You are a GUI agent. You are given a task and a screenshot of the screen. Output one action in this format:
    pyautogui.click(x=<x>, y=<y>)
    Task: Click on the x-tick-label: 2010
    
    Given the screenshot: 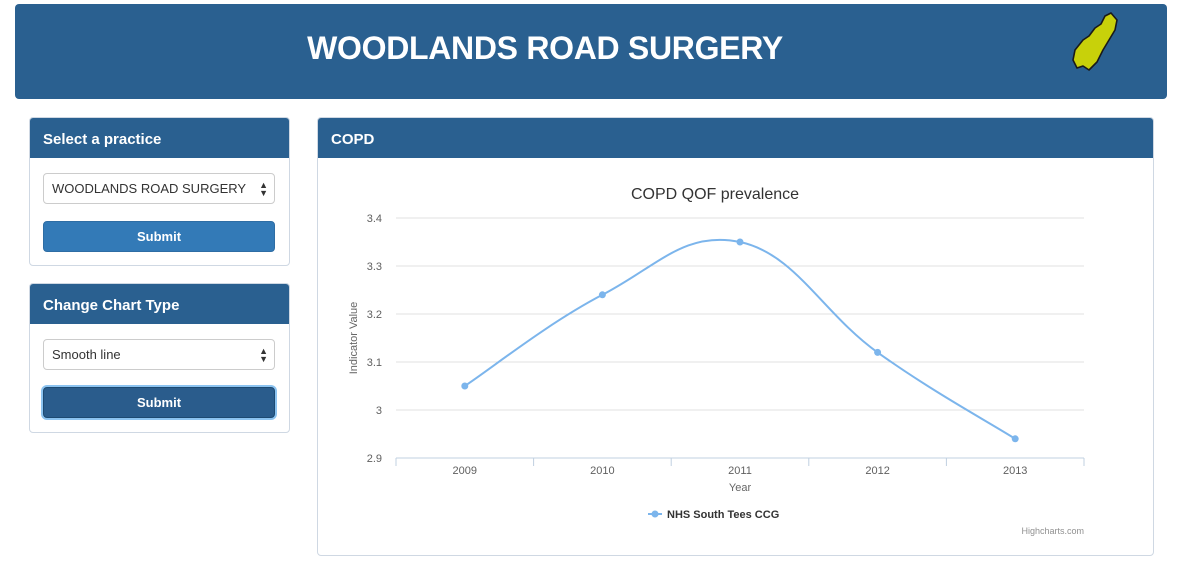 What is the action you would take?
    pyautogui.click(x=602, y=471)
    